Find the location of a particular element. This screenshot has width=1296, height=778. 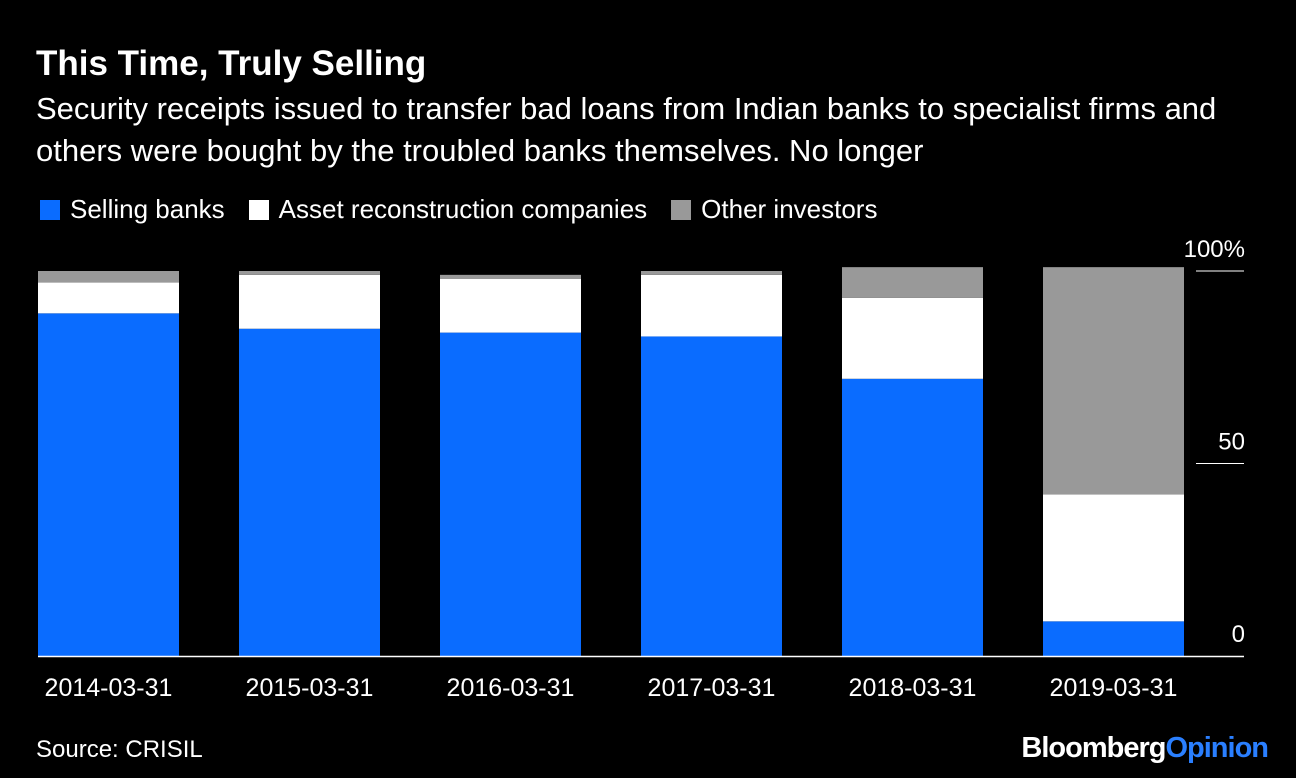

x-tick-label: 2014-03-31 is located at coordinates (109, 688).